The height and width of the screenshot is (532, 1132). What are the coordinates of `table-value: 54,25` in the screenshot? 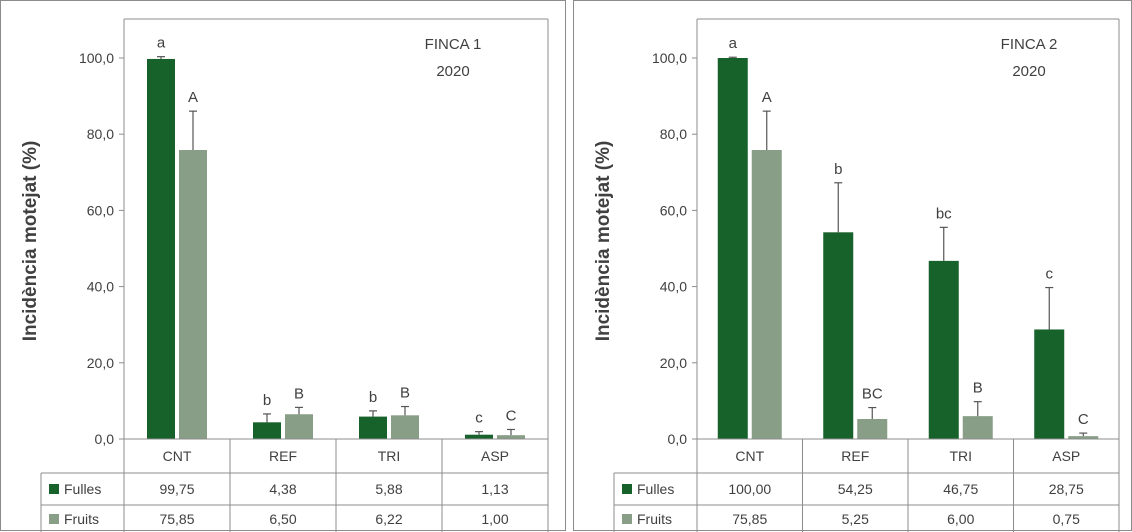 It's located at (855, 489).